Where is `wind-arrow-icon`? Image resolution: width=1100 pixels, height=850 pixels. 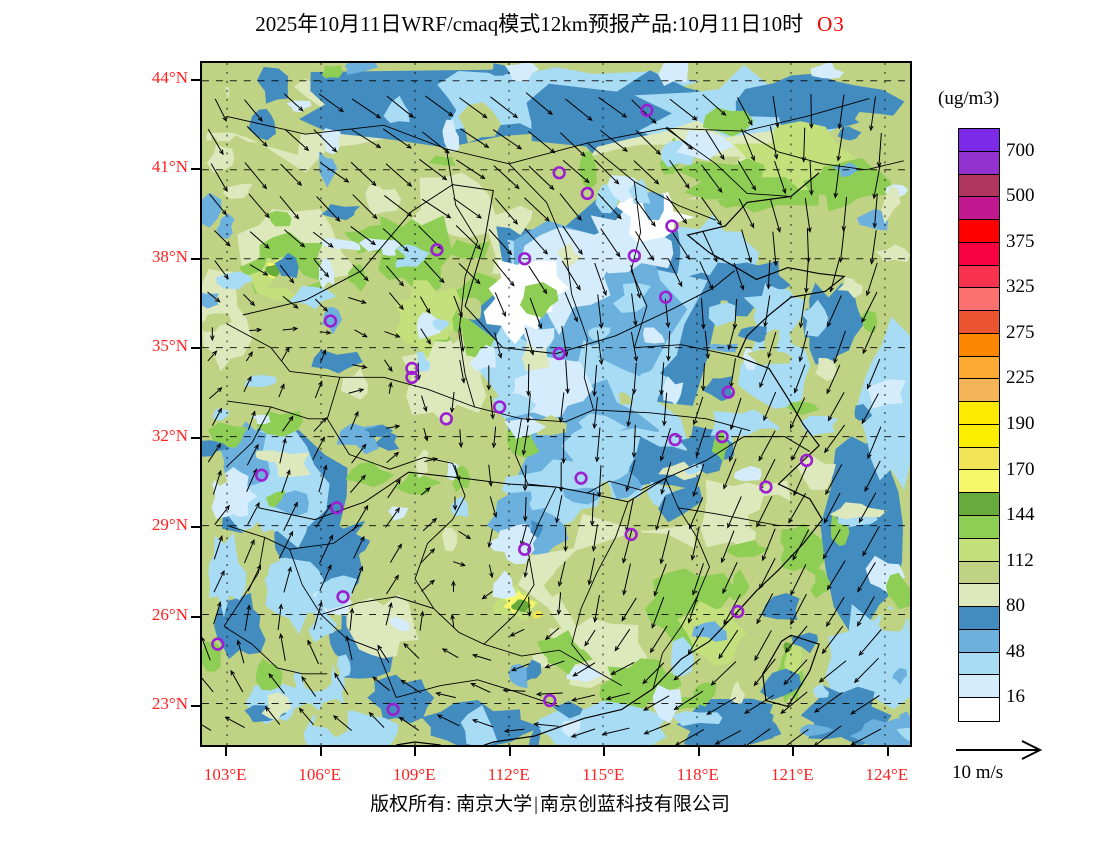
wind-arrow-icon is located at coordinates (999, 750).